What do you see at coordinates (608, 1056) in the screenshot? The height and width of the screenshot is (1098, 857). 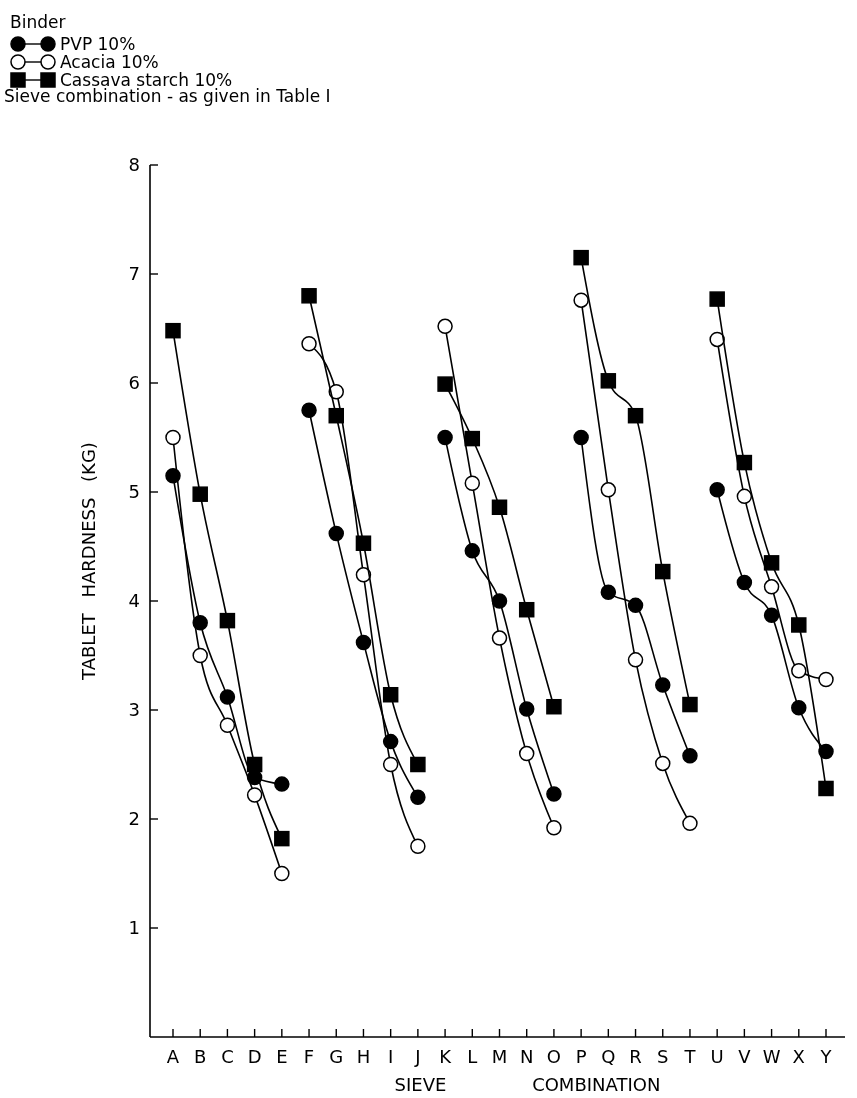 I see `x-tick-label: Q` at bounding box center [608, 1056].